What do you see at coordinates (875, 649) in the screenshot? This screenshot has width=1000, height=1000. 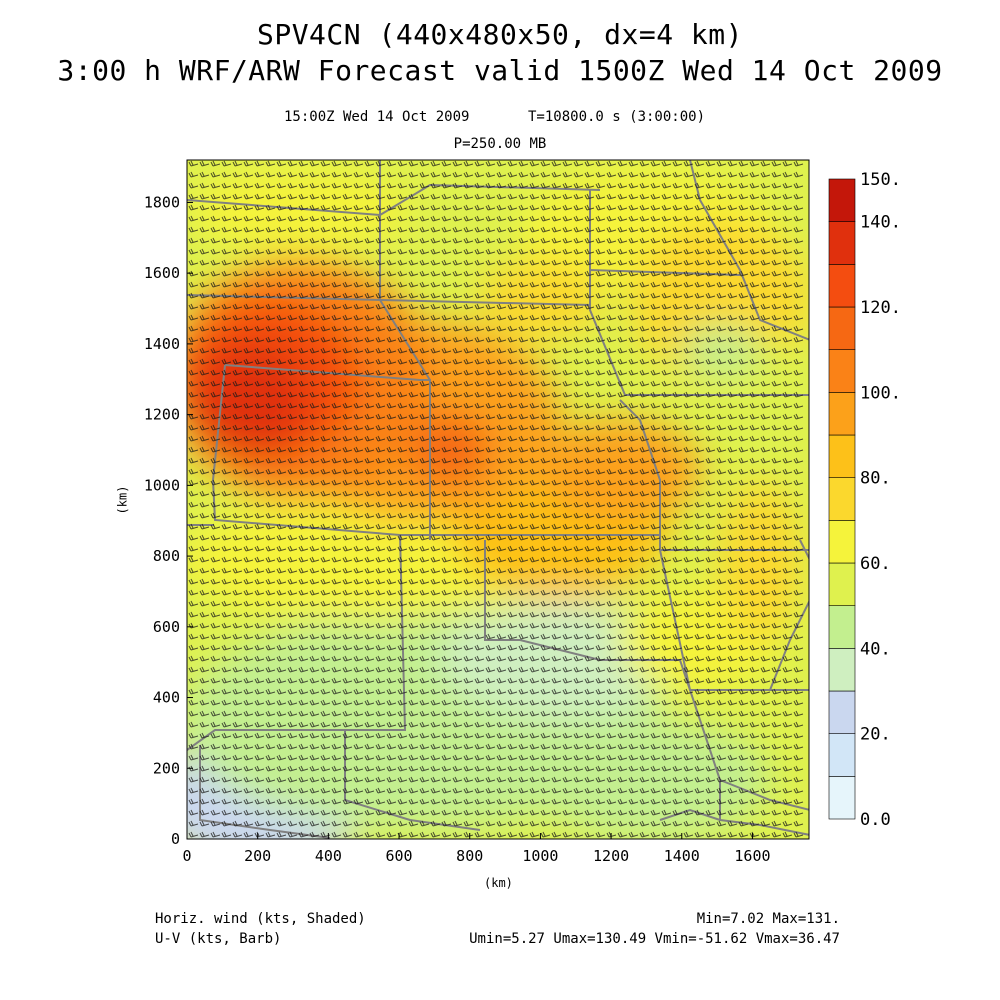 I see `colorbar-label: 40.` at bounding box center [875, 649].